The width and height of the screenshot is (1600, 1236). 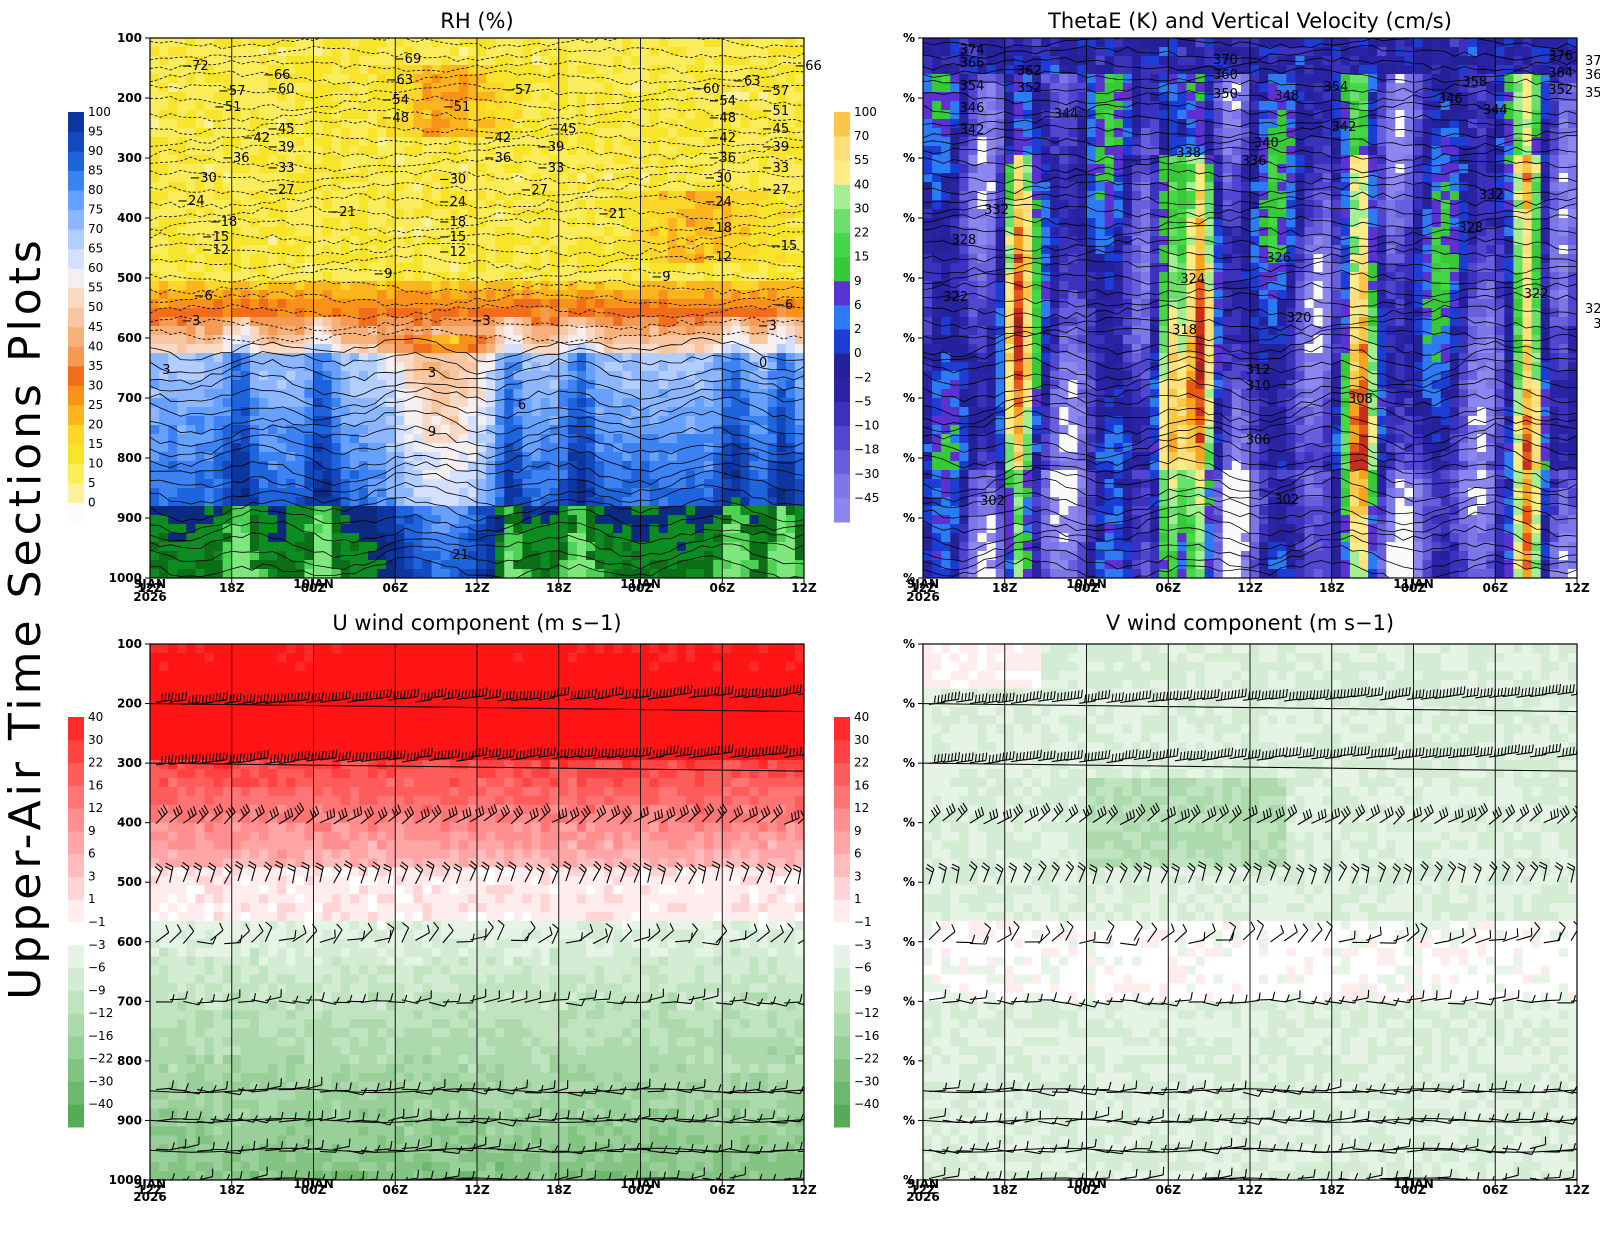 What do you see at coordinates (861, 740) in the screenshot?
I see `colorbar-label: 30` at bounding box center [861, 740].